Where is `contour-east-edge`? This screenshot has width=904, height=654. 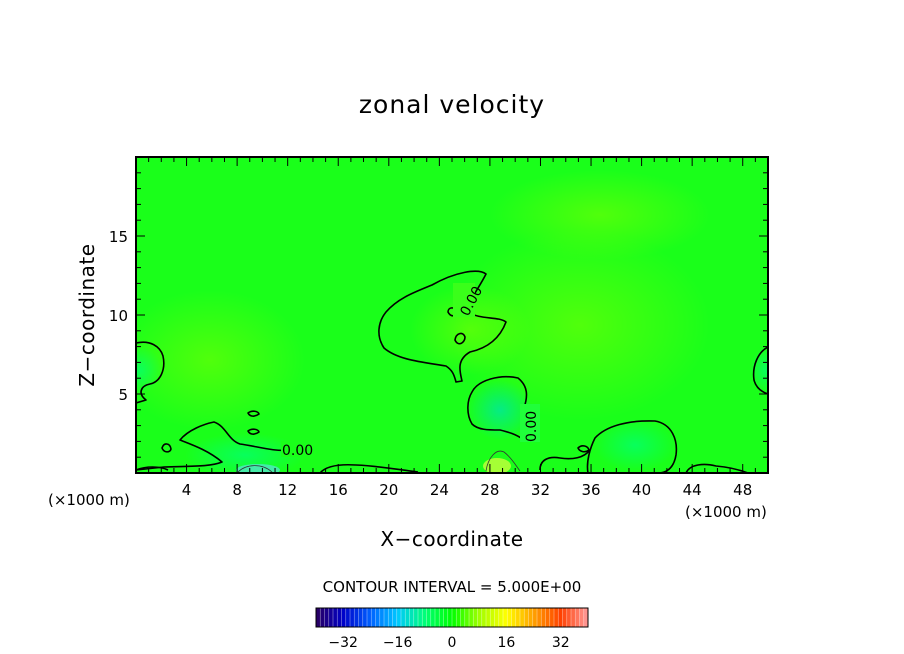
contour-east-edge is located at coordinates (760, 370).